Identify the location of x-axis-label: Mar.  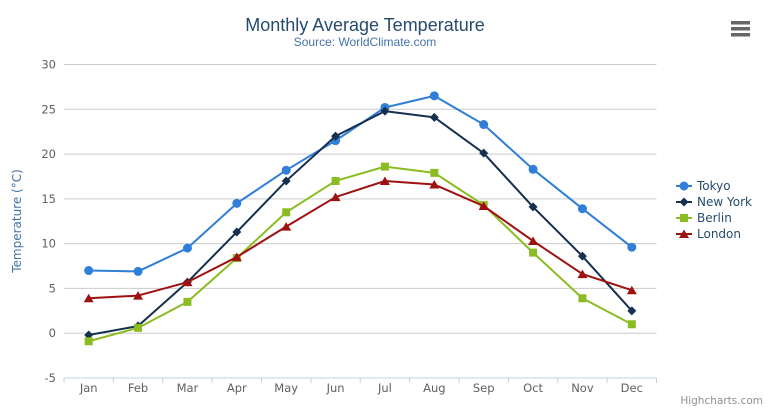
(188, 388).